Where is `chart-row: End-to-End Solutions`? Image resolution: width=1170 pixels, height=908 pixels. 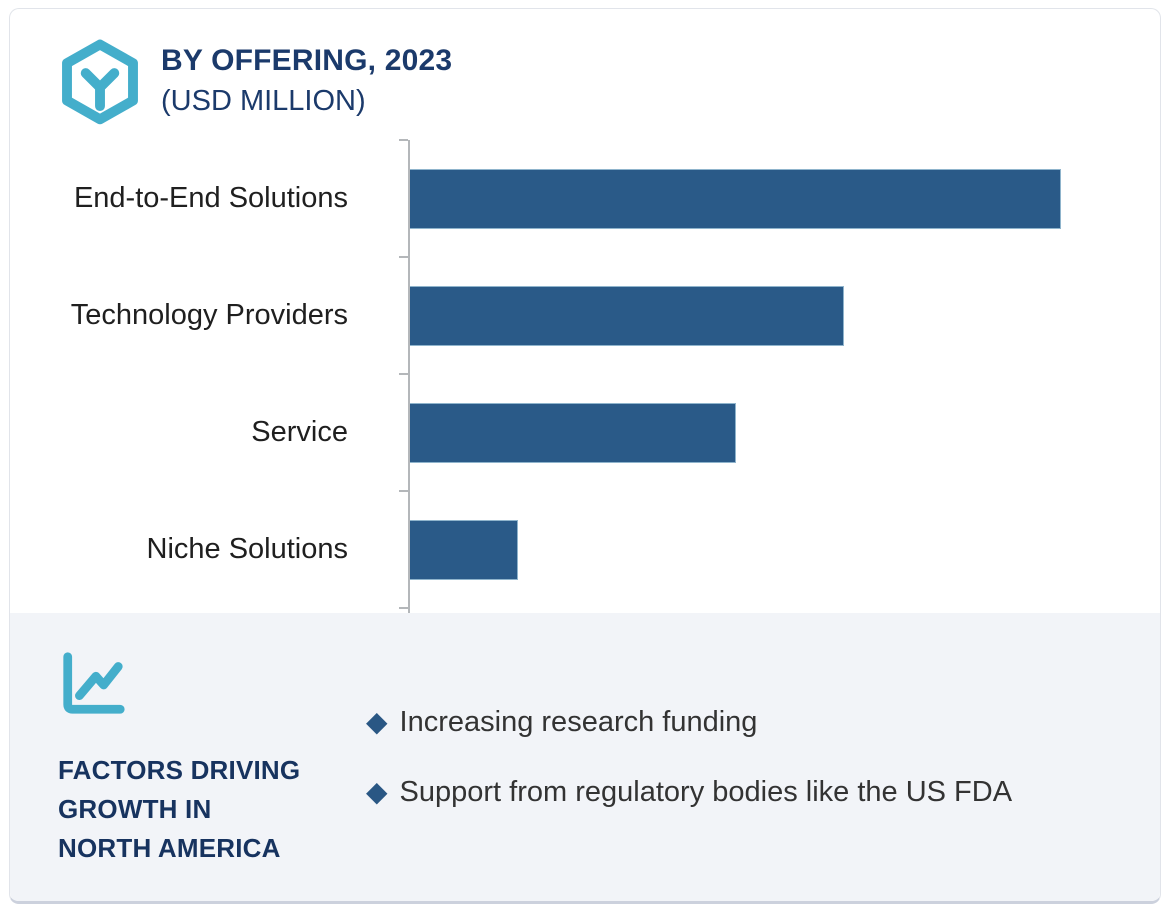
chart-row: End-to-End Solutions is located at coordinates (585, 198).